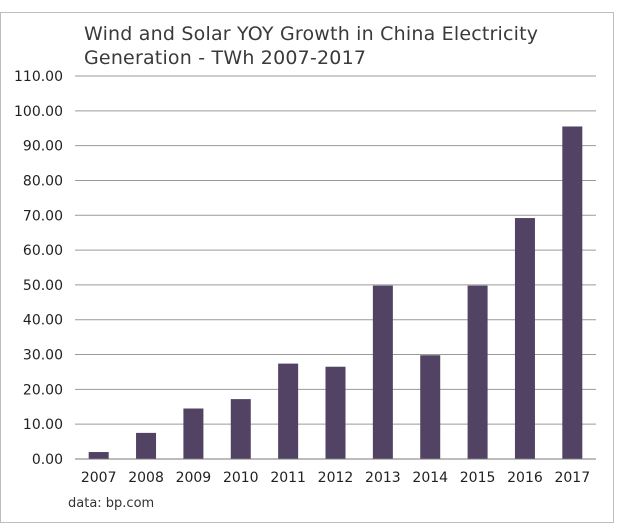 The width and height of the screenshot is (621, 529). What do you see at coordinates (99, 478) in the screenshot?
I see `x-tick-label-2007: 2007` at bounding box center [99, 478].